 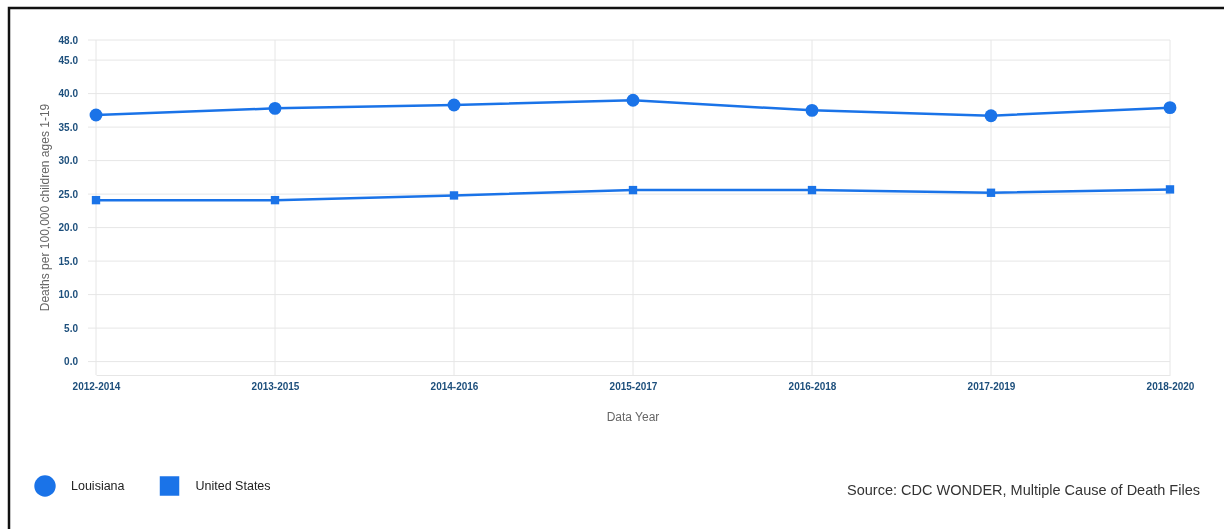 I want to click on x-tick-label: 2012-2014, so click(x=96, y=387).